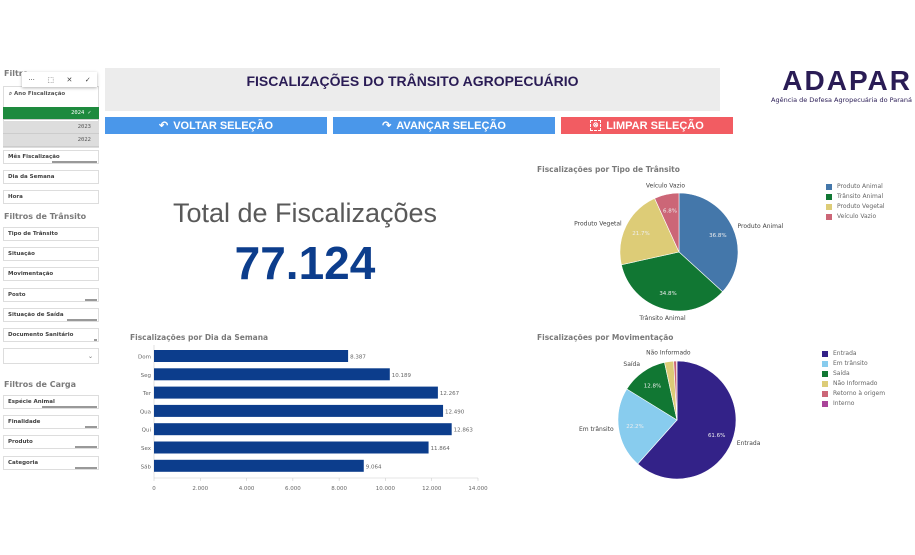 This screenshot has width=915, height=555. Describe the element at coordinates (293, 489) in the screenshot. I see `x-tick-label: 6.000` at that location.